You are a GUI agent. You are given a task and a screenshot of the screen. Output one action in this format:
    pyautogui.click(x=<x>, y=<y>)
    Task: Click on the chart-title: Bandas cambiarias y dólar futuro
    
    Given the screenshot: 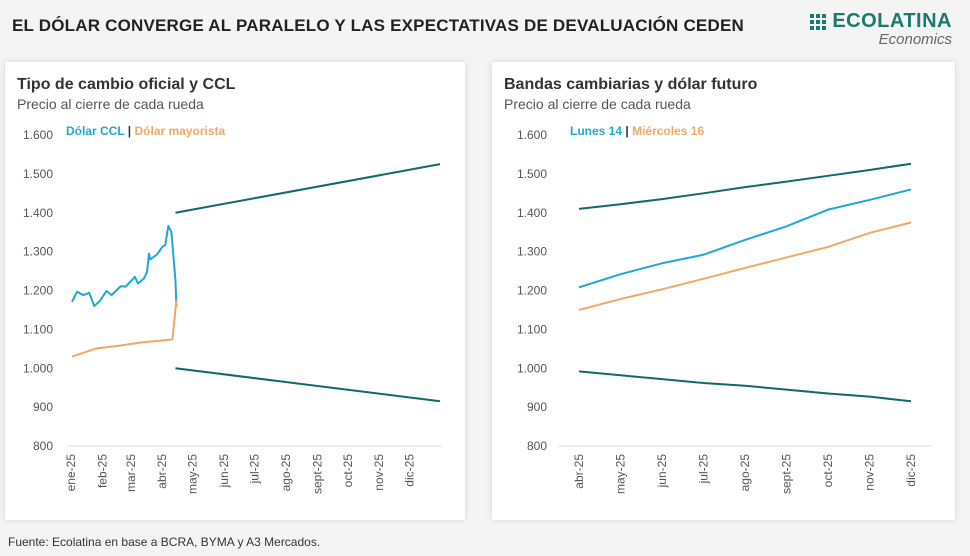 What is the action you would take?
    pyautogui.click(x=631, y=84)
    